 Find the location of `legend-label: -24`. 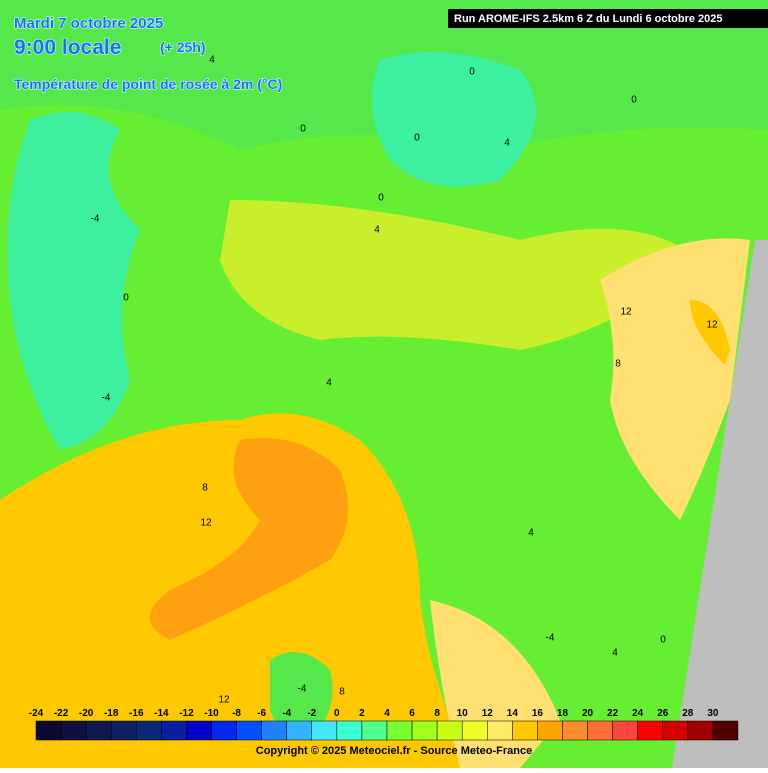

legend-label: -24 is located at coordinates (36, 713).